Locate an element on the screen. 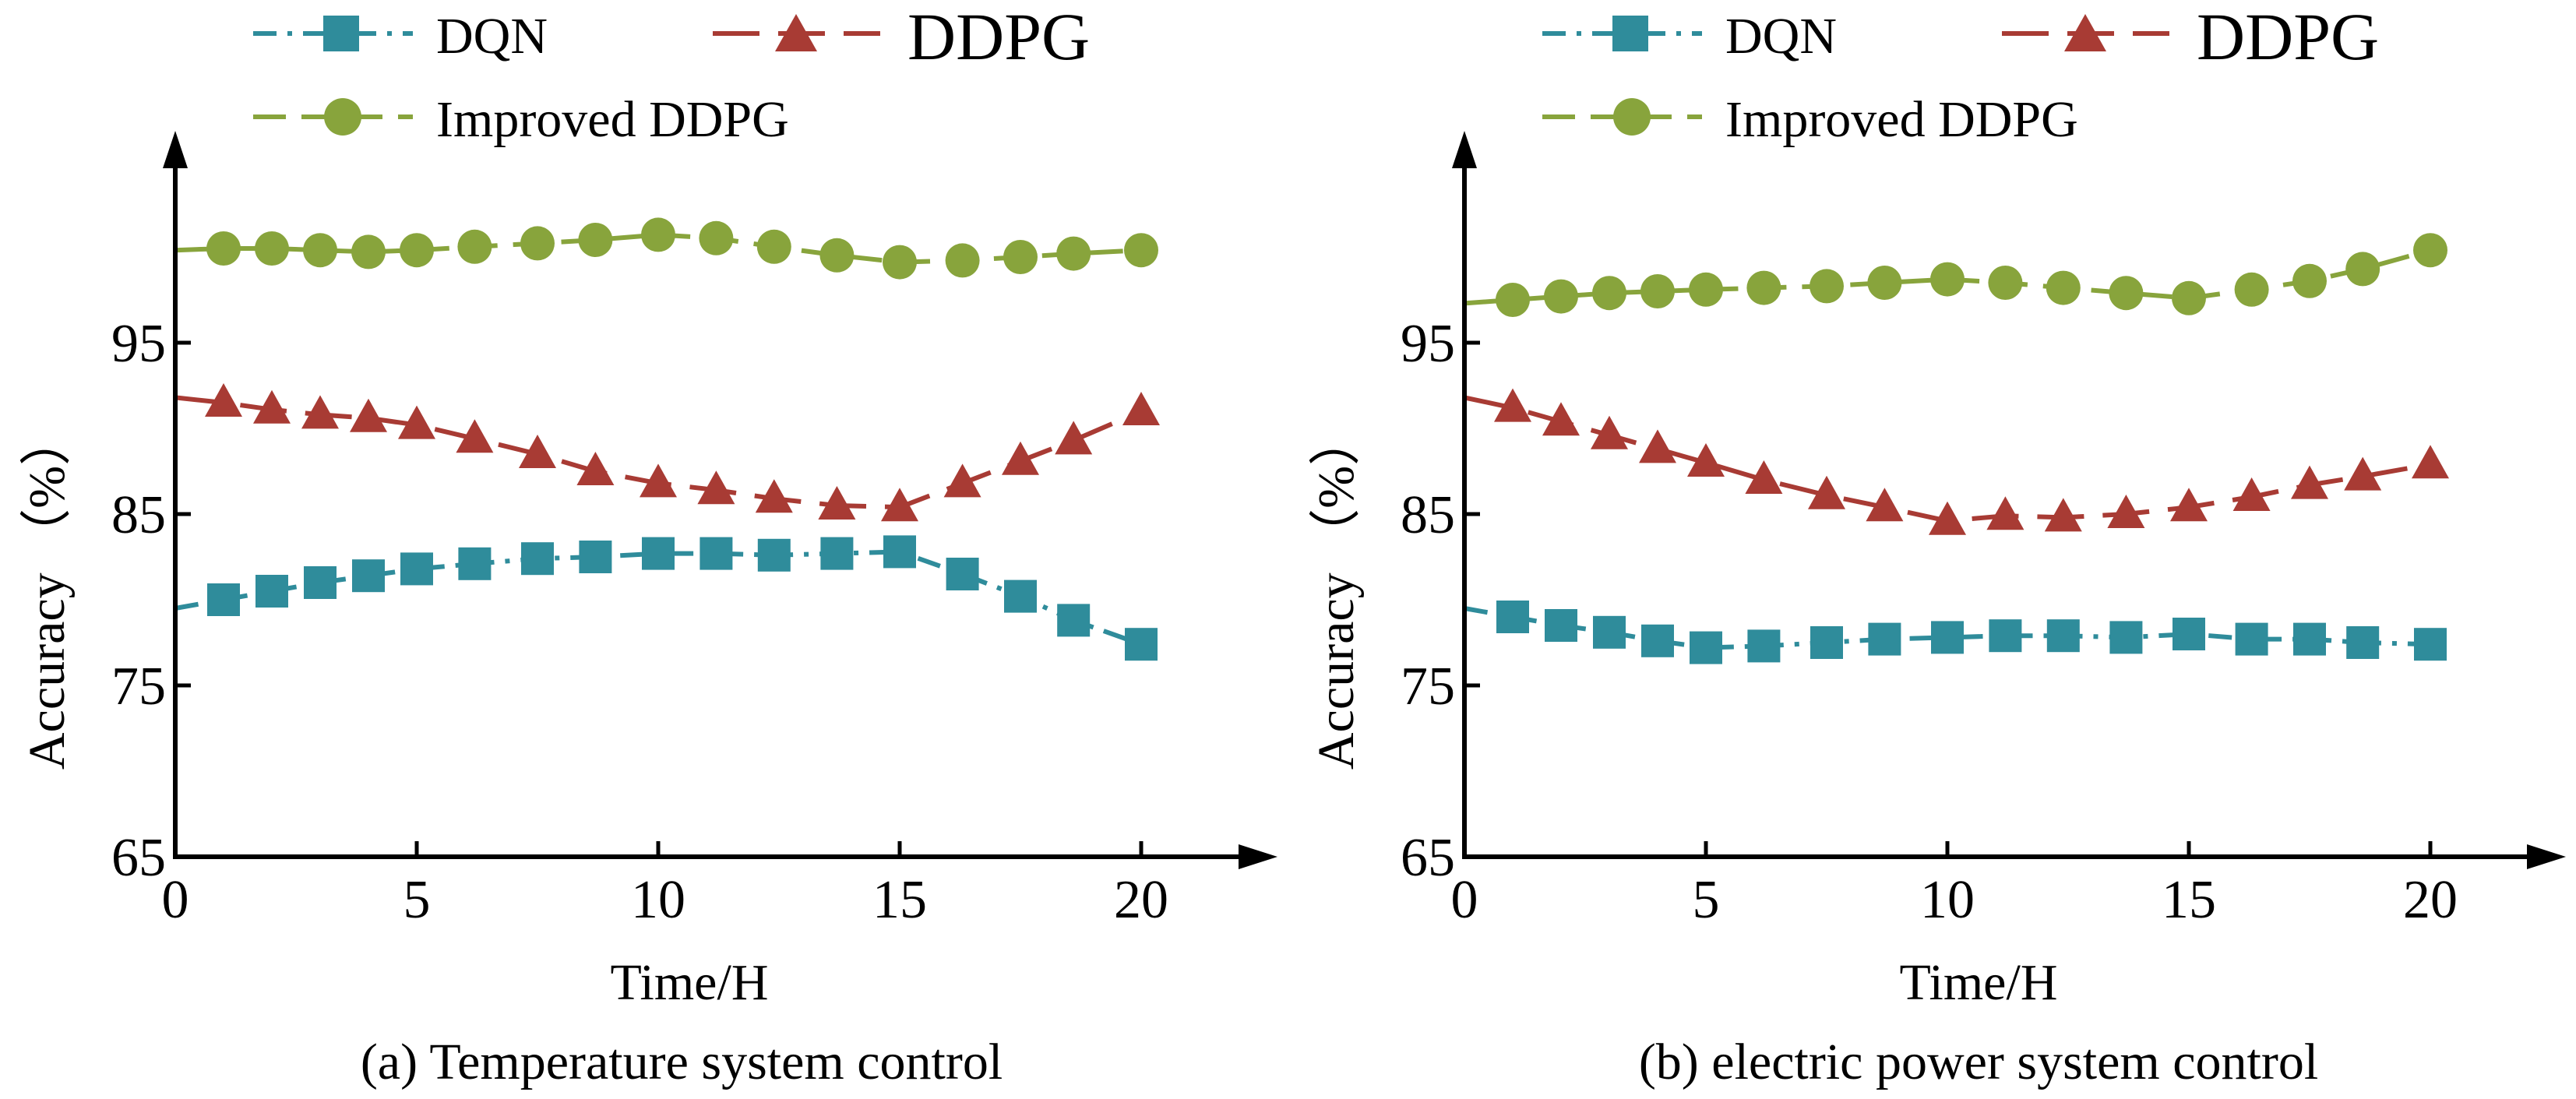 Image resolution: width=2576 pixels, height=1099 pixels. legend-entry-improved-ddpg: Improved DDPG is located at coordinates (521, 119).